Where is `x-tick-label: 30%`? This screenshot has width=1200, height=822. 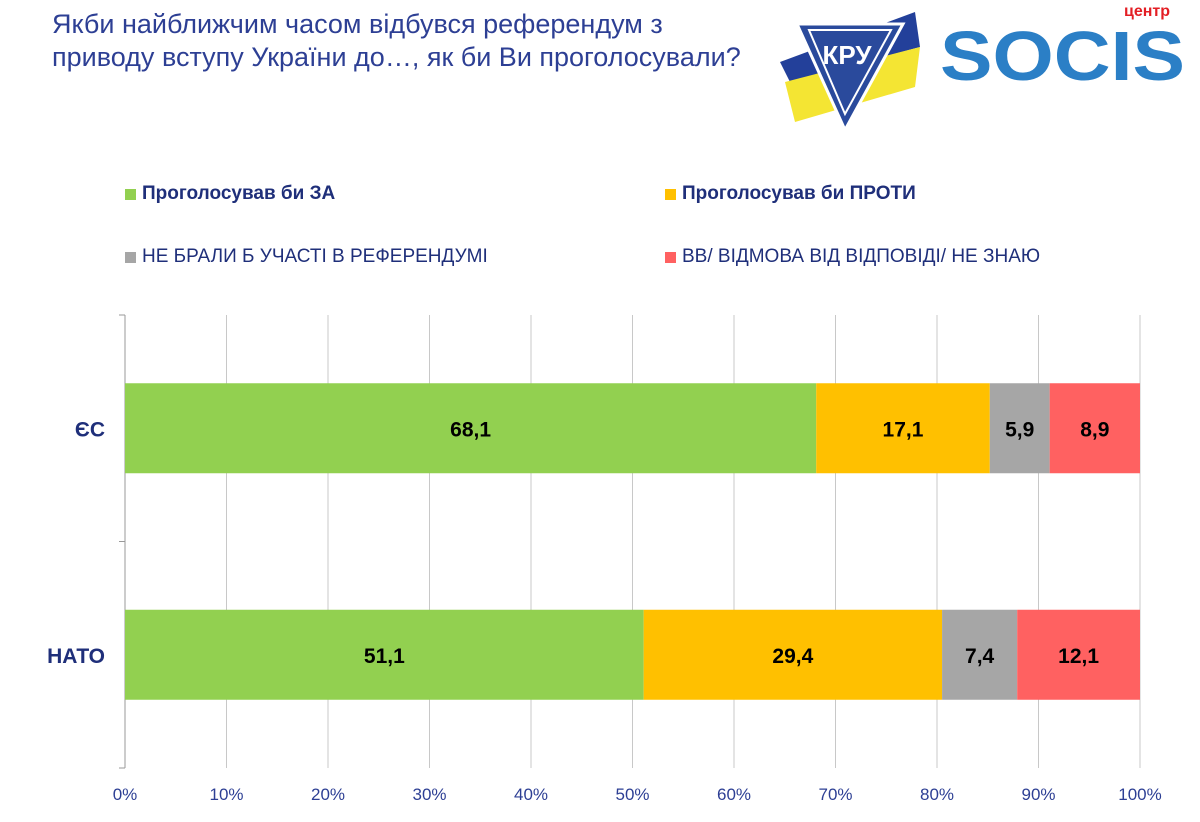 x-tick-label: 30% is located at coordinates (429, 794).